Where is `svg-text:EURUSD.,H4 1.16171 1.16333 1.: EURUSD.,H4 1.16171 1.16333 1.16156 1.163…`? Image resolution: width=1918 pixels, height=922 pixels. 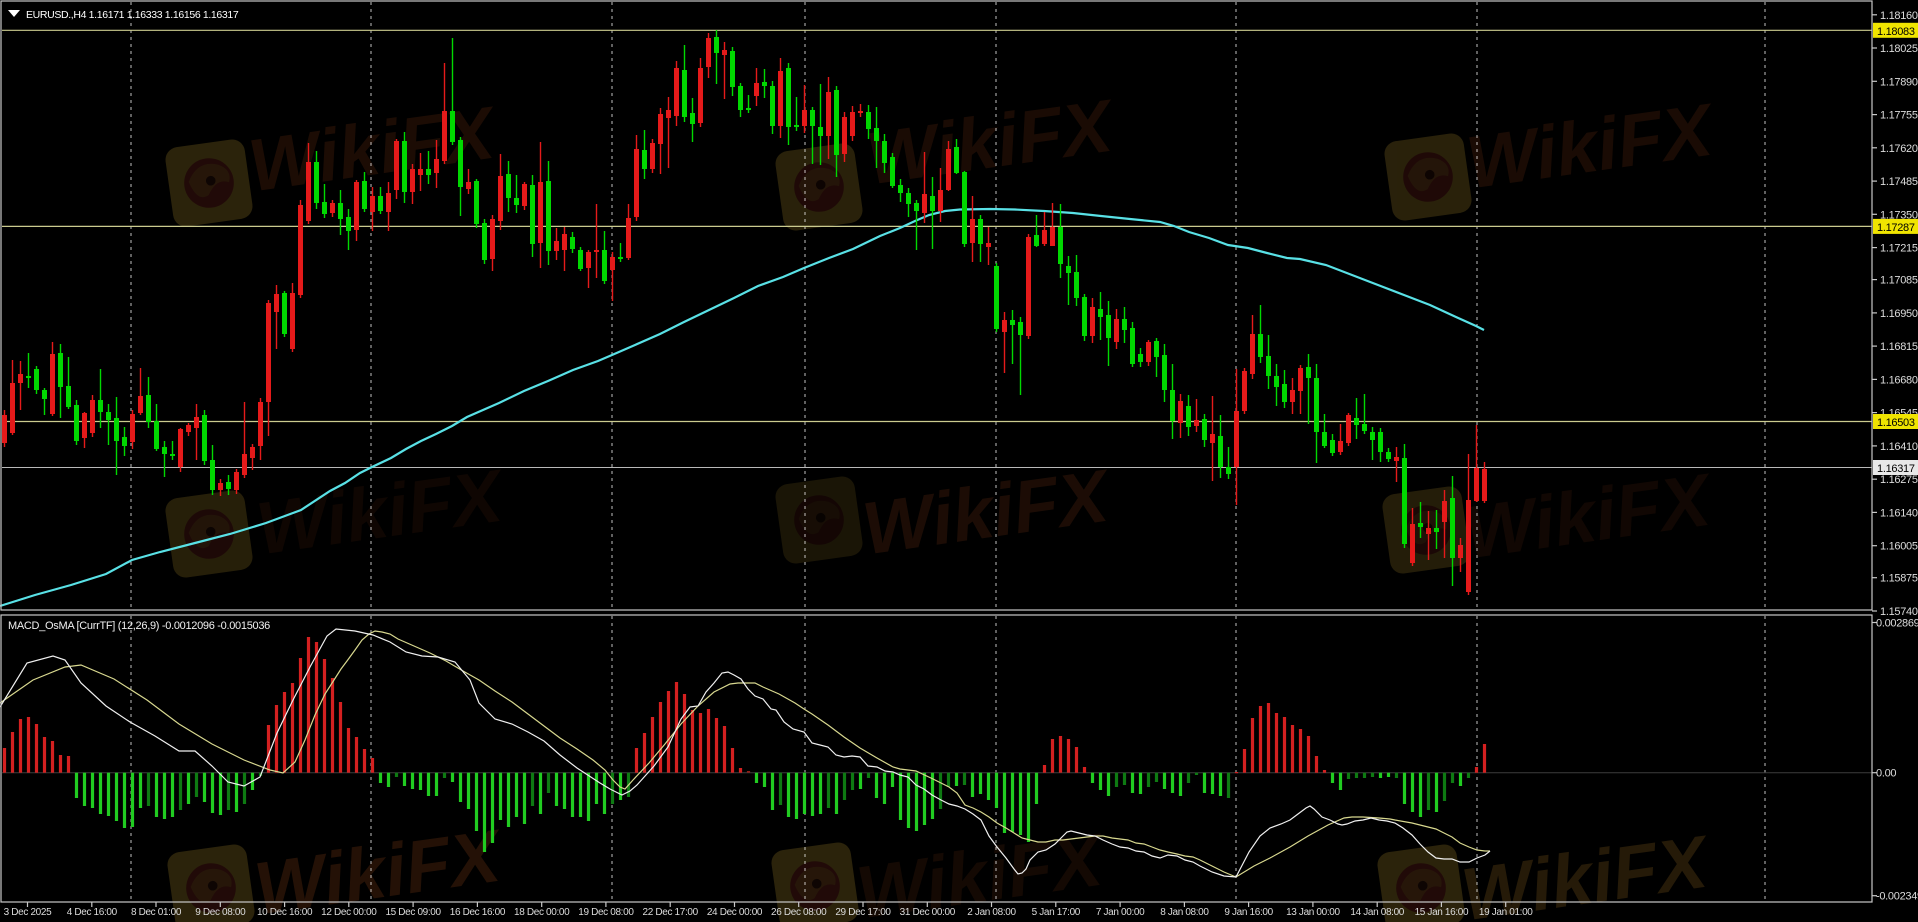
svg-text:EURUSD.,H4 1.16171 1.16333 1.: EURUSD.,H4 1.16171 1.16333 1.16156 1.163… is located at coordinates (132, 15).